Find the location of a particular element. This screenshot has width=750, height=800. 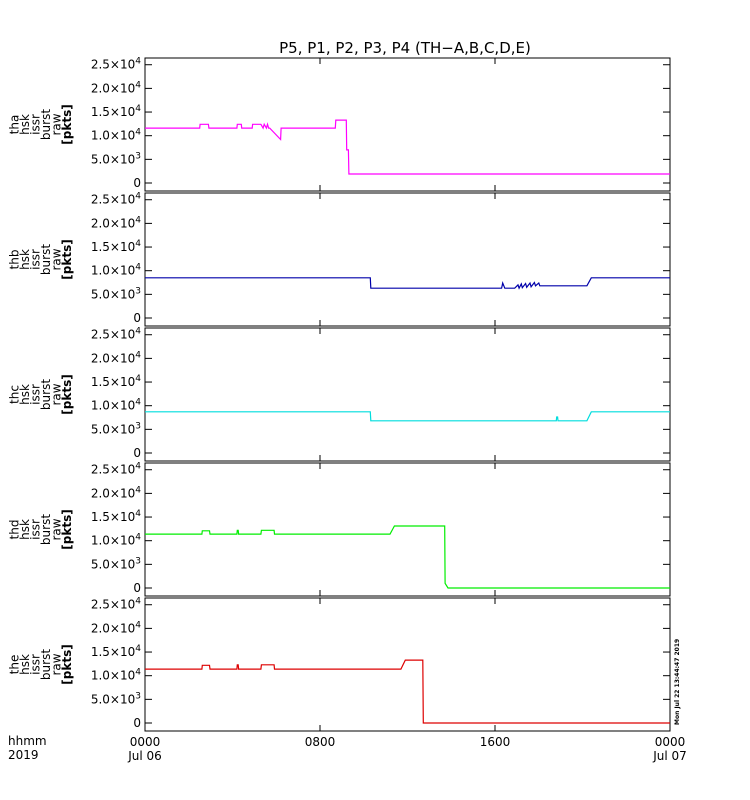

x-tick-date-label: Jul 07 is located at coordinates (669, 756).